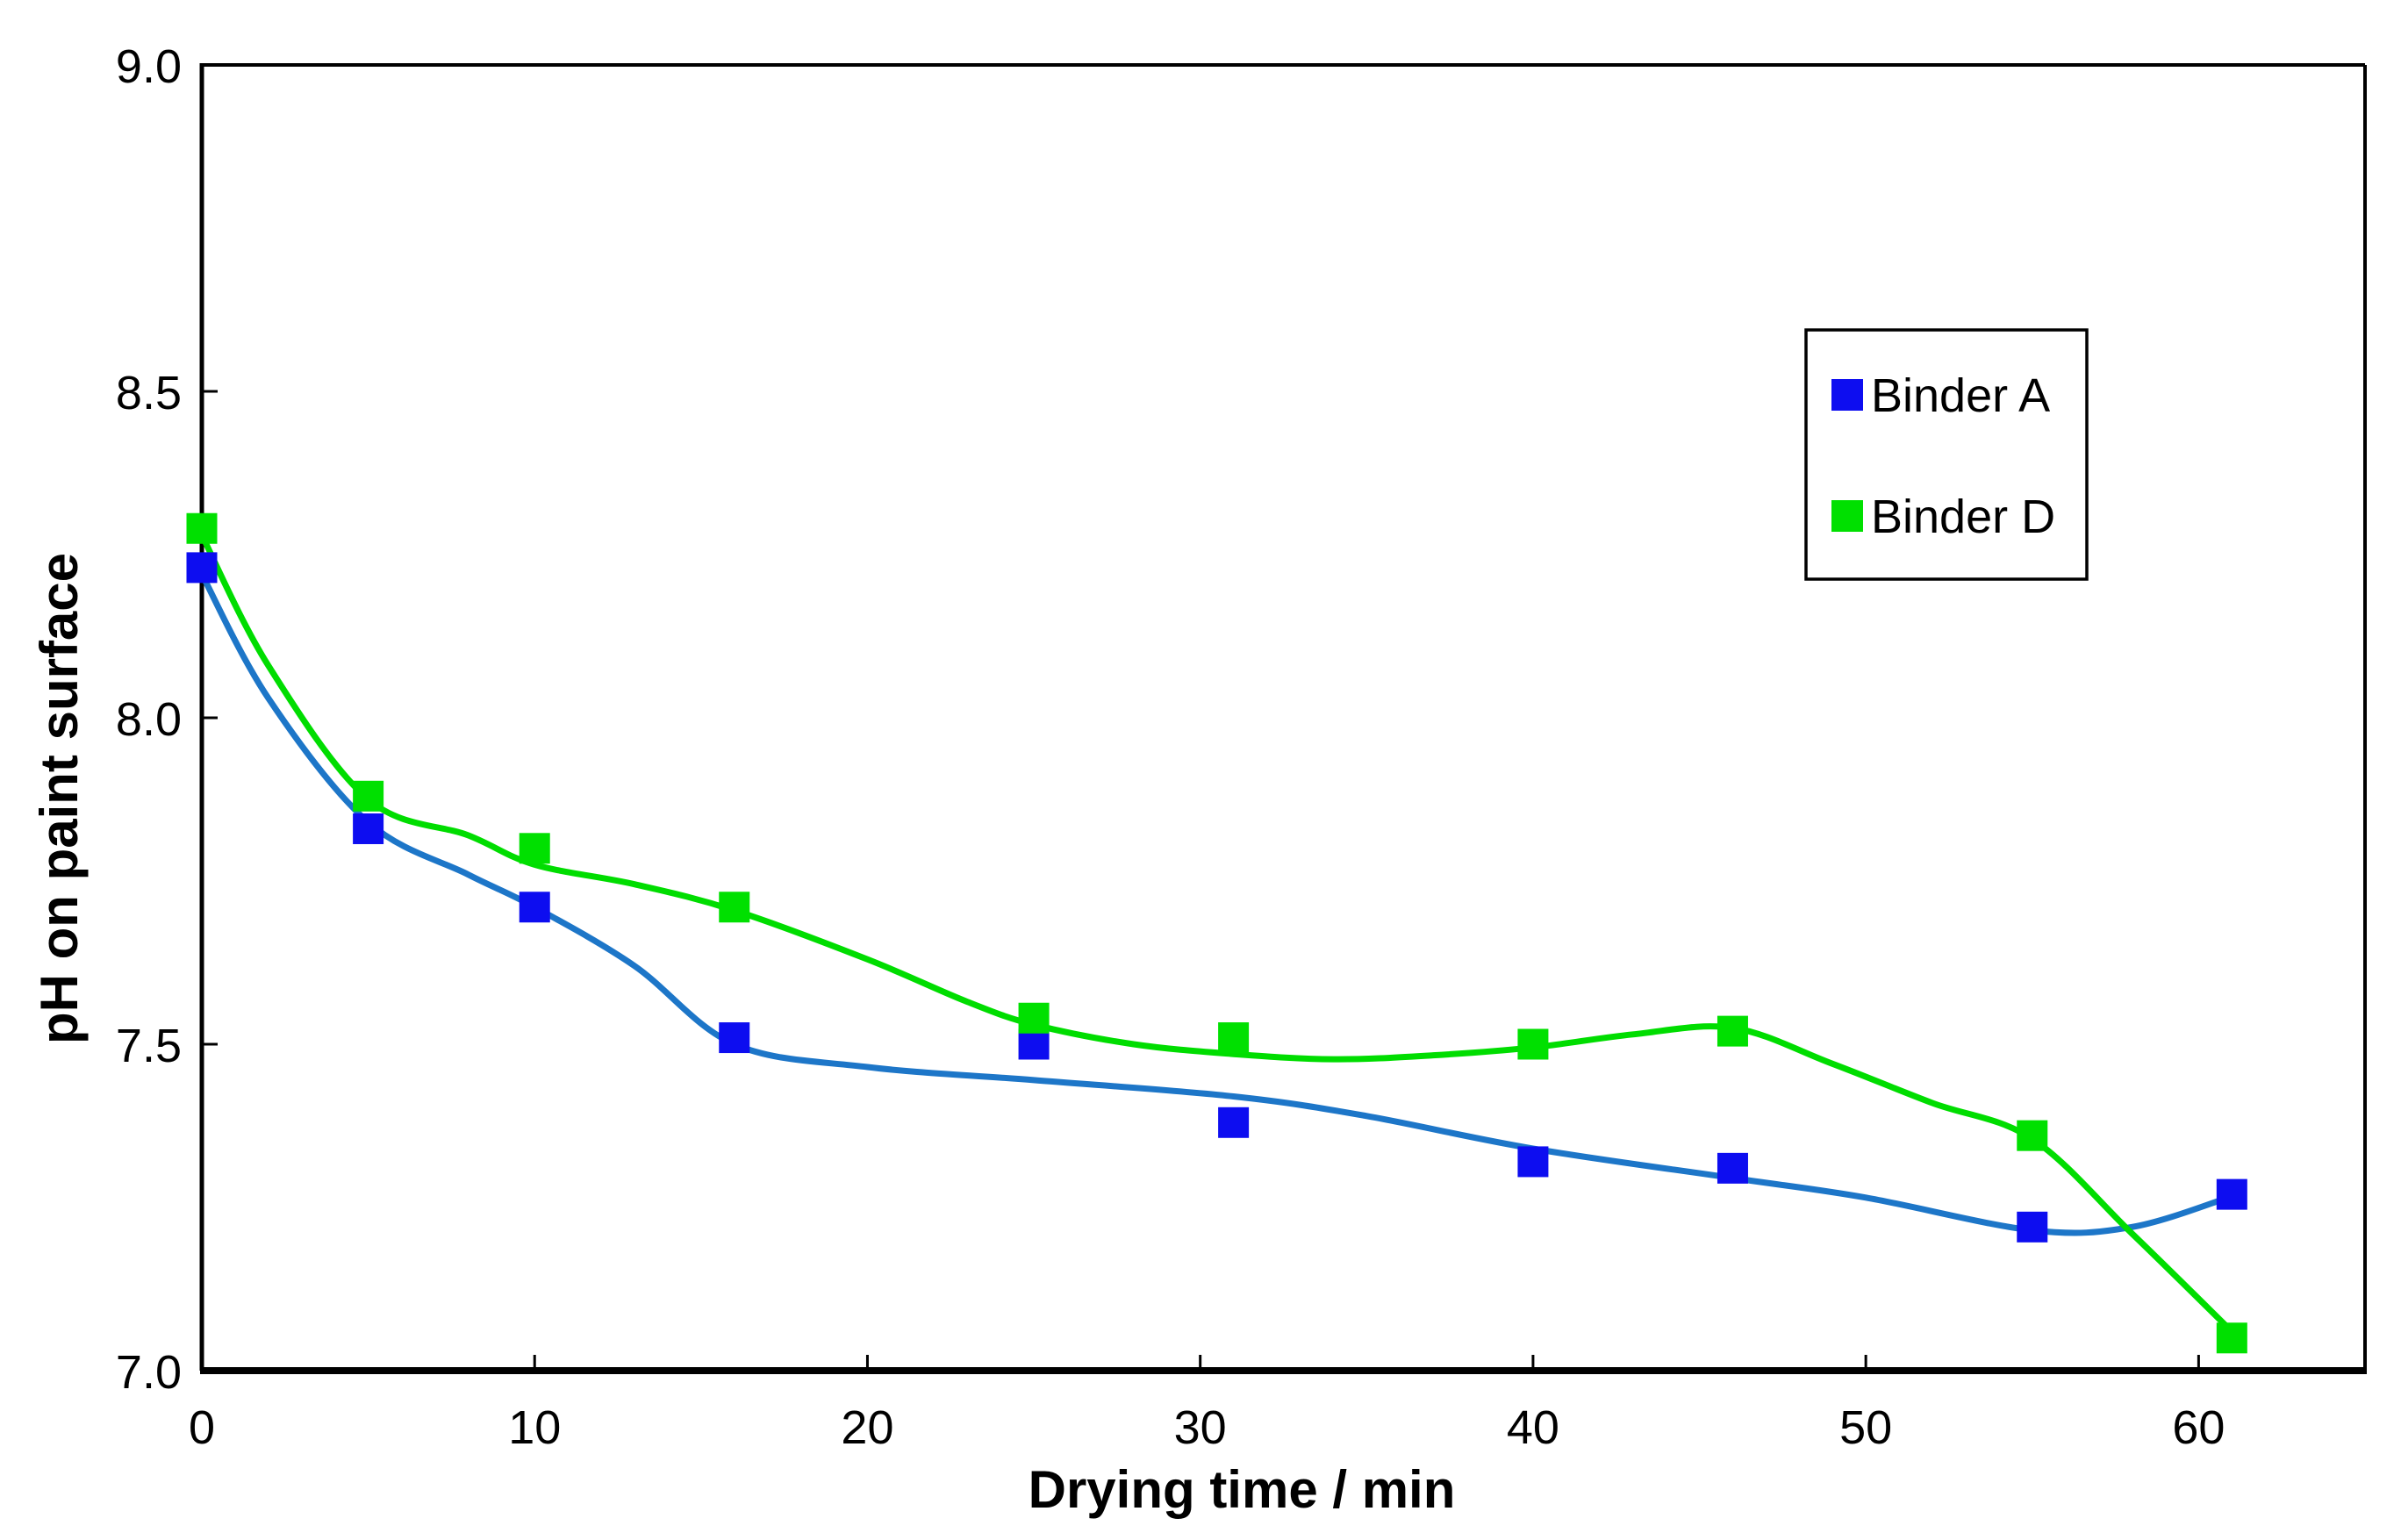 The image size is (2401, 1540). I want to click on x-tick-label: 30, so click(1200, 1427).